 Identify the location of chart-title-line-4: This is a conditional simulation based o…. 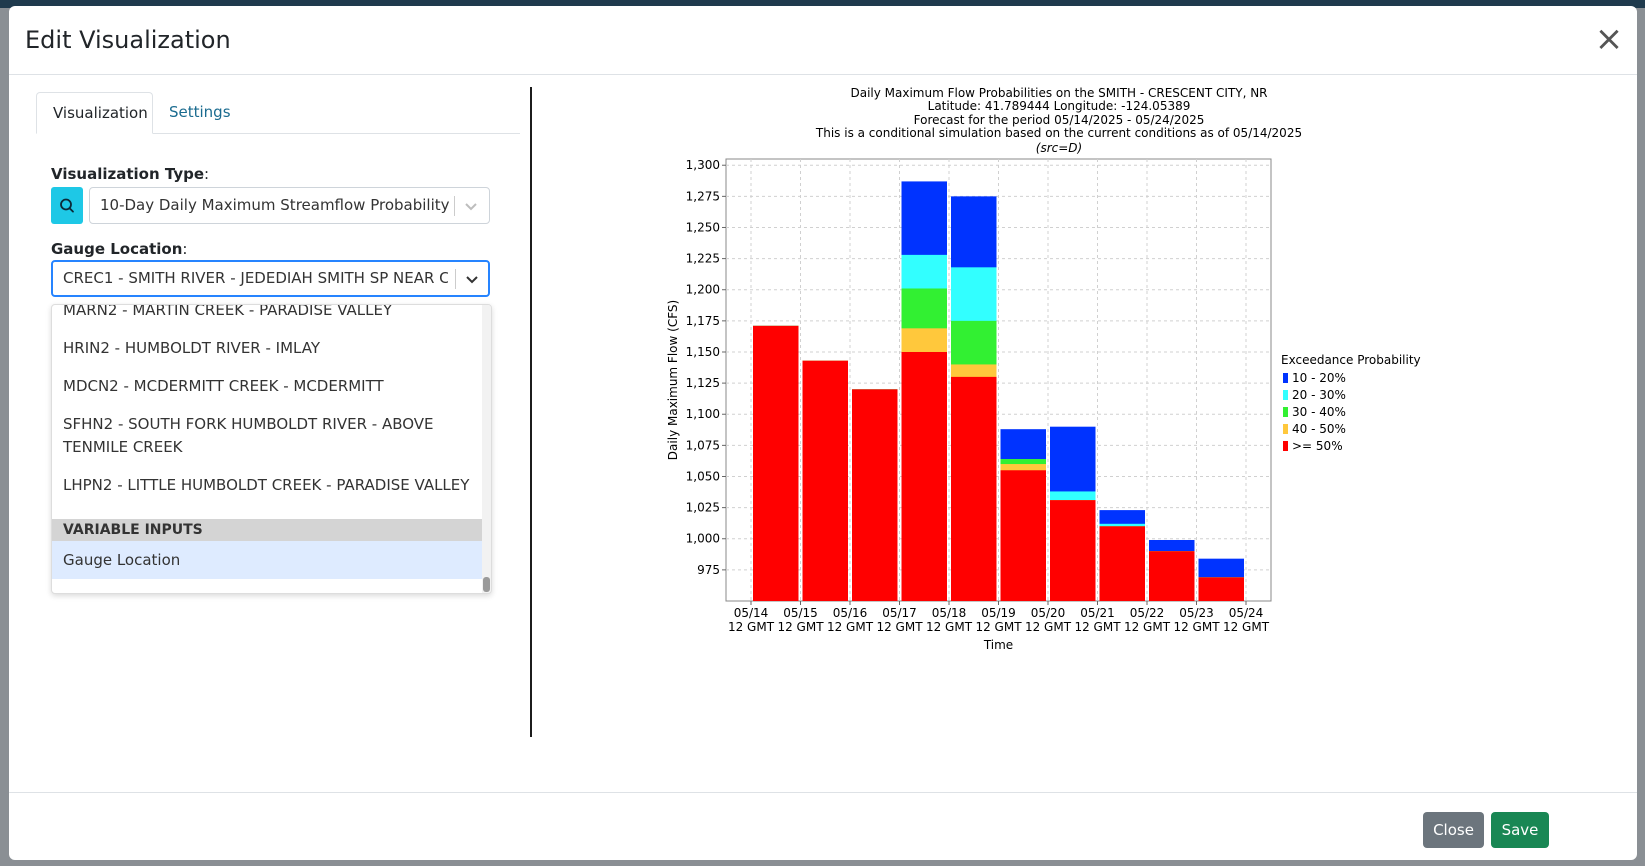
(1059, 133).